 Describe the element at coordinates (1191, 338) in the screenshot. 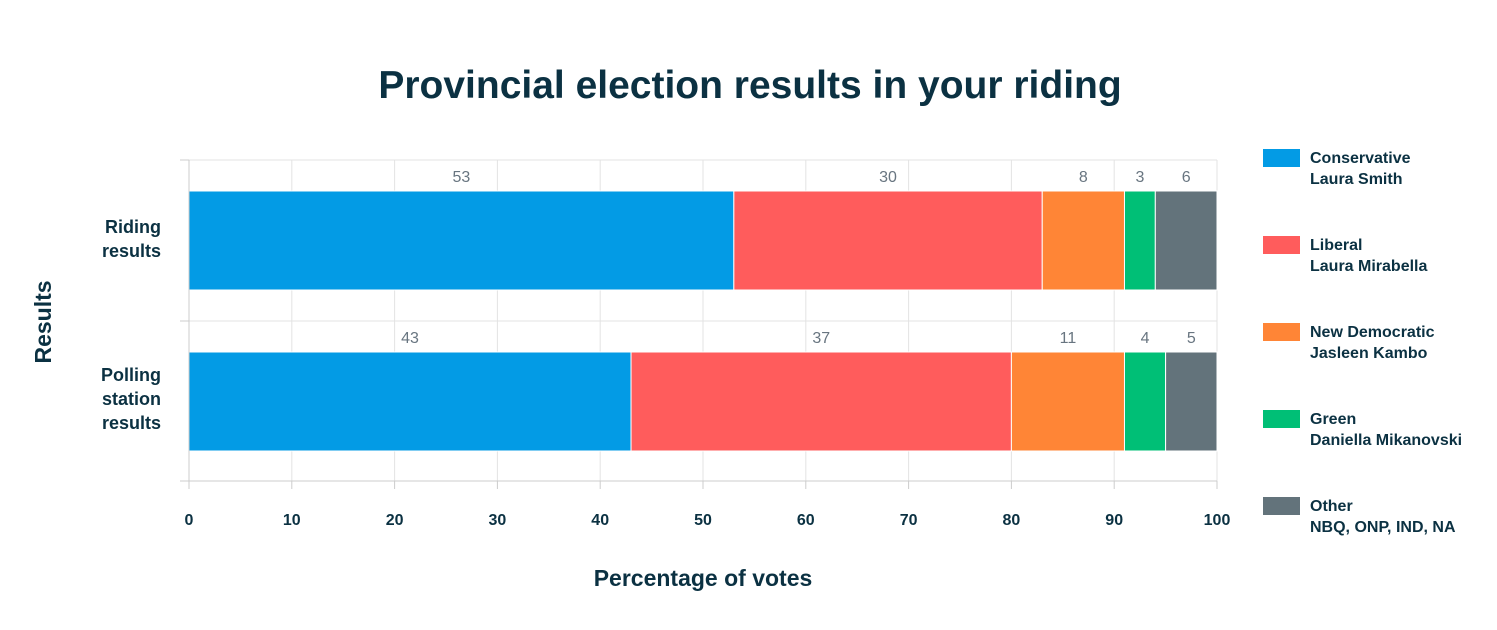

I see `data-label: 5` at that location.